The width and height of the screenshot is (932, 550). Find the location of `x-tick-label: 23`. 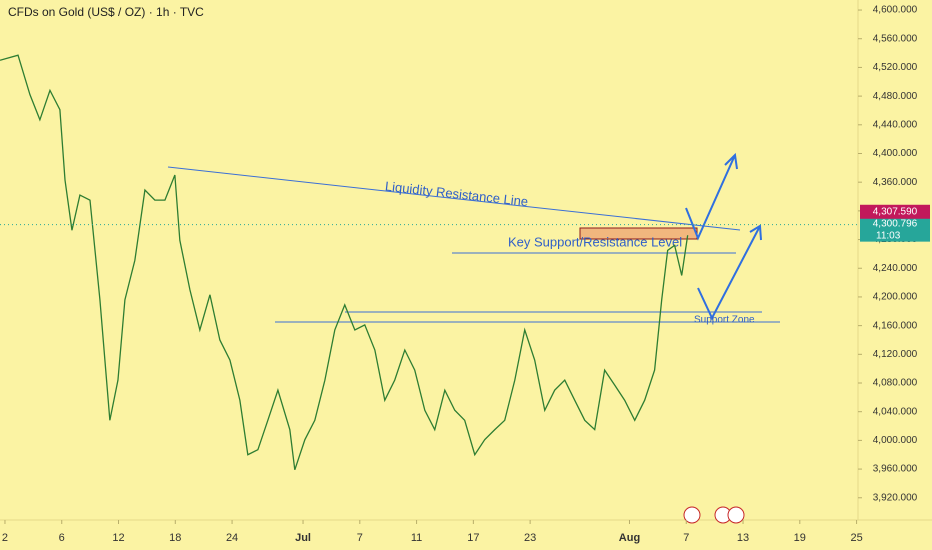

x-tick-label: 23 is located at coordinates (530, 538).